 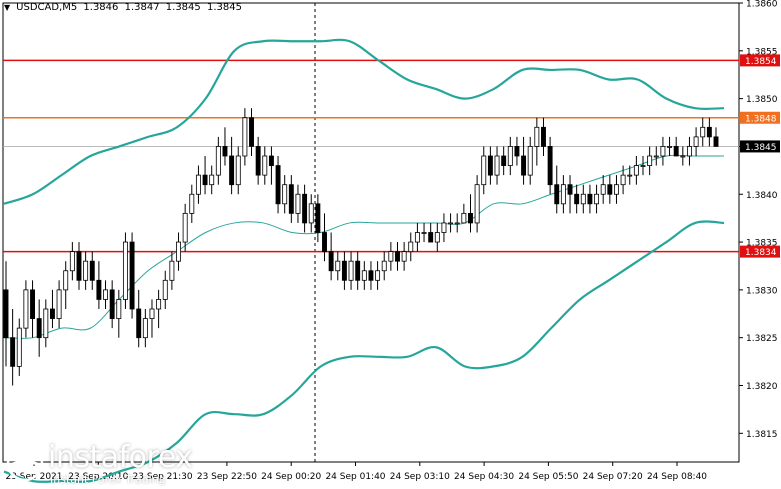 I want to click on close-price: 1.3845, so click(x=224, y=7).